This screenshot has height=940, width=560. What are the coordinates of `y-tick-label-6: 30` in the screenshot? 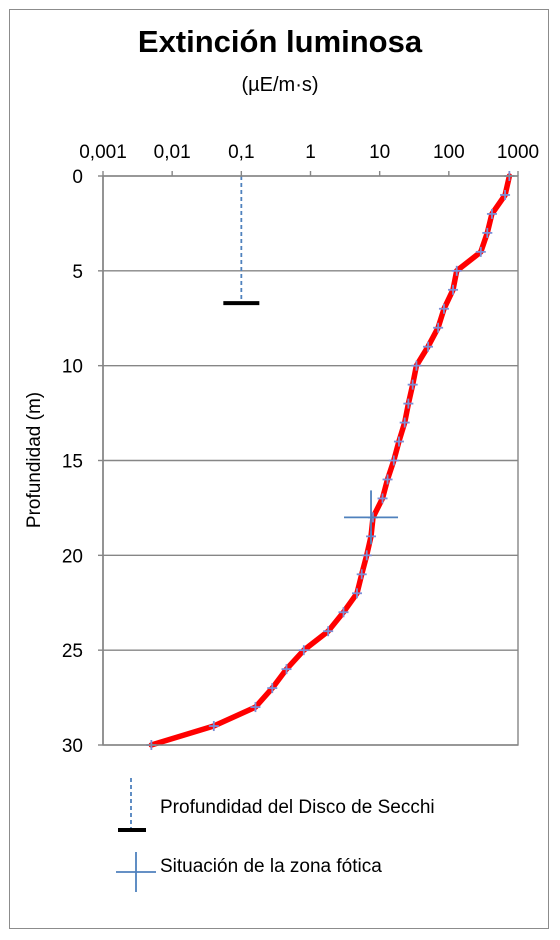 It's located at (72, 746).